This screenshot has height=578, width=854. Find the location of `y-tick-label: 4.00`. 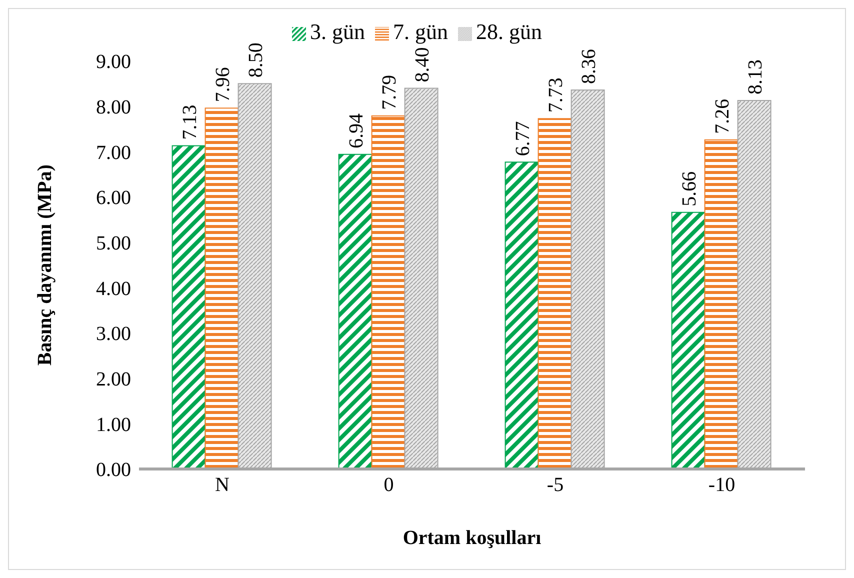

y-tick-label: 4.00 is located at coordinates (113, 289).